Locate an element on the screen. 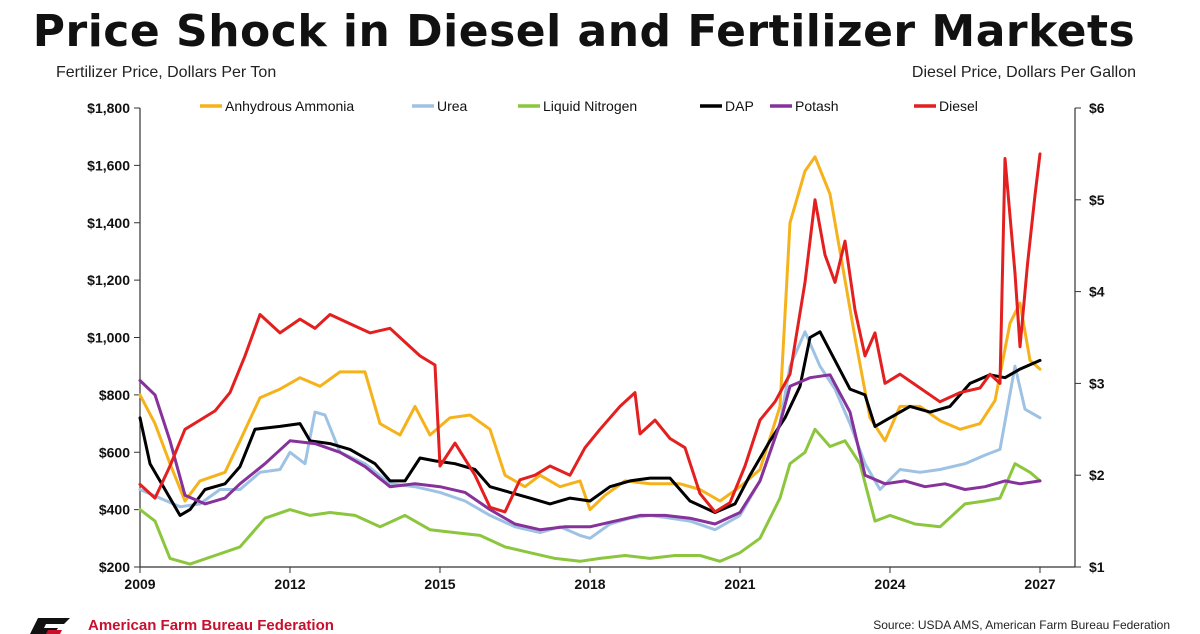 The height and width of the screenshot is (634, 1200). organization-name: American Farm Bureau Federation is located at coordinates (211, 625).